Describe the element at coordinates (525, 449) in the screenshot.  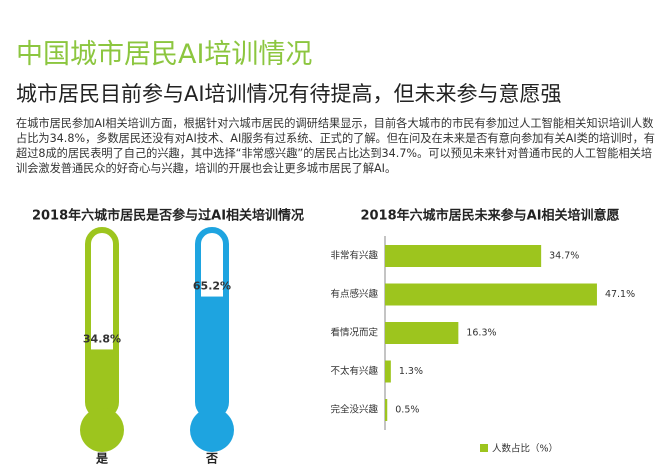
I see `legend-label: 人数占比（%）` at that location.